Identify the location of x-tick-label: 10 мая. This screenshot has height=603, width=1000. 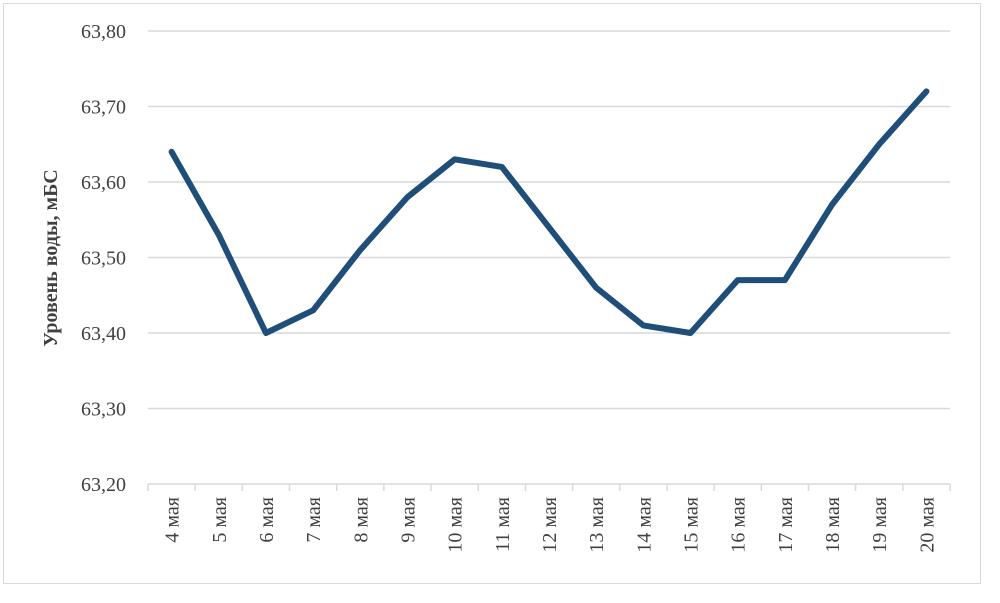
(456, 525).